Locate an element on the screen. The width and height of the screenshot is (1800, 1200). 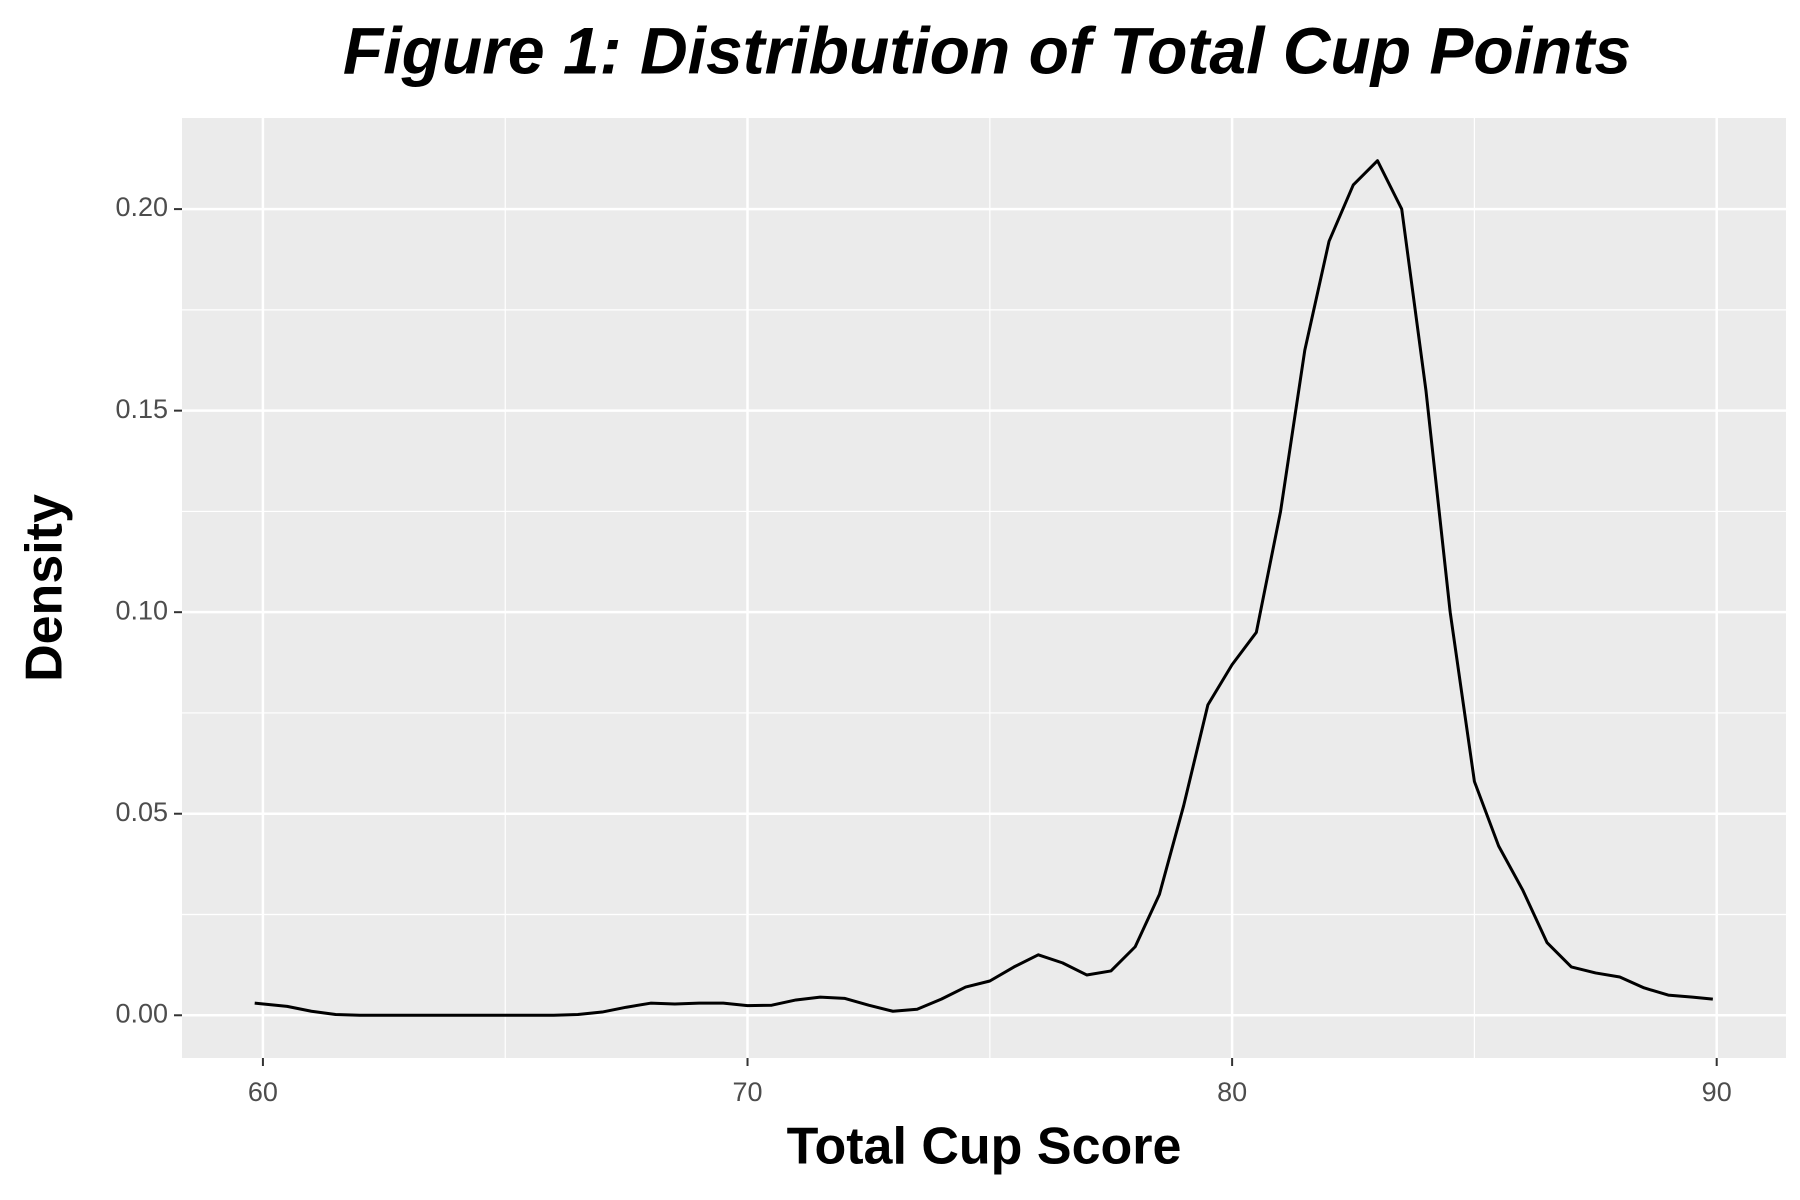
y-tick-label: 0.05 is located at coordinates (141, 812).